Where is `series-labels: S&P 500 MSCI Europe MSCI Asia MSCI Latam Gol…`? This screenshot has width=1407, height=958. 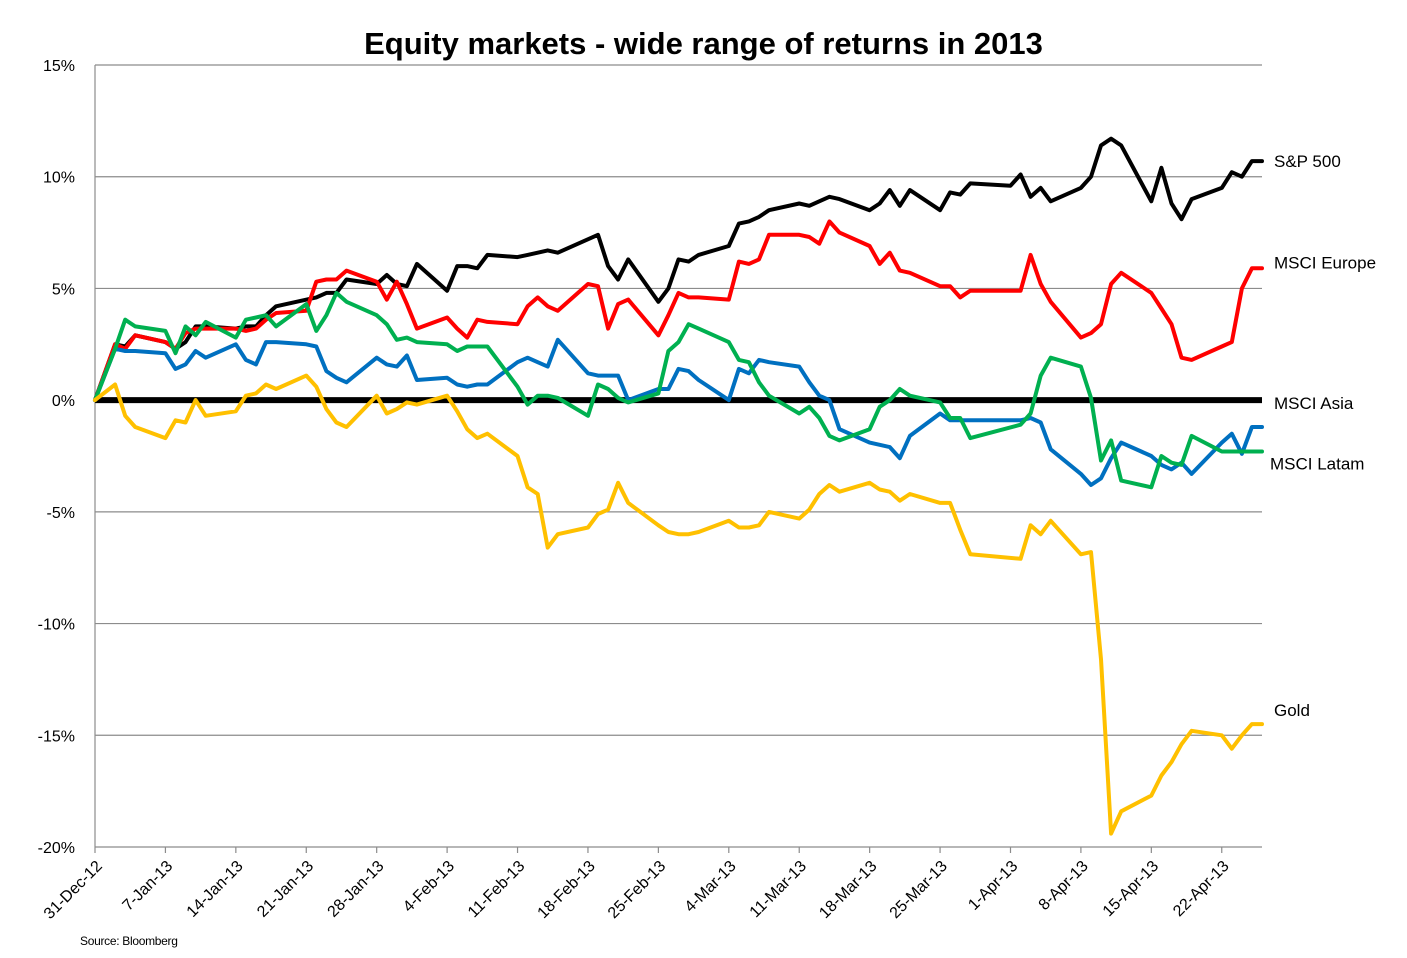
series-labels: S&P 500 MSCI Europe MSCI Asia MSCI Latam Gol… is located at coordinates (1323, 436).